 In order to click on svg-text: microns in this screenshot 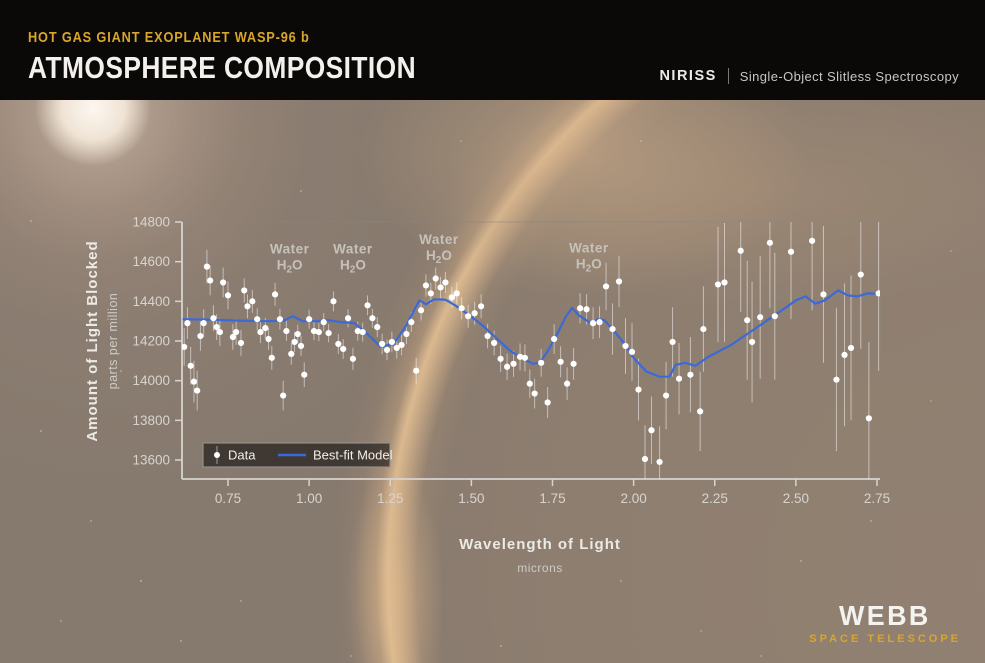, I will do `click(540, 568)`.